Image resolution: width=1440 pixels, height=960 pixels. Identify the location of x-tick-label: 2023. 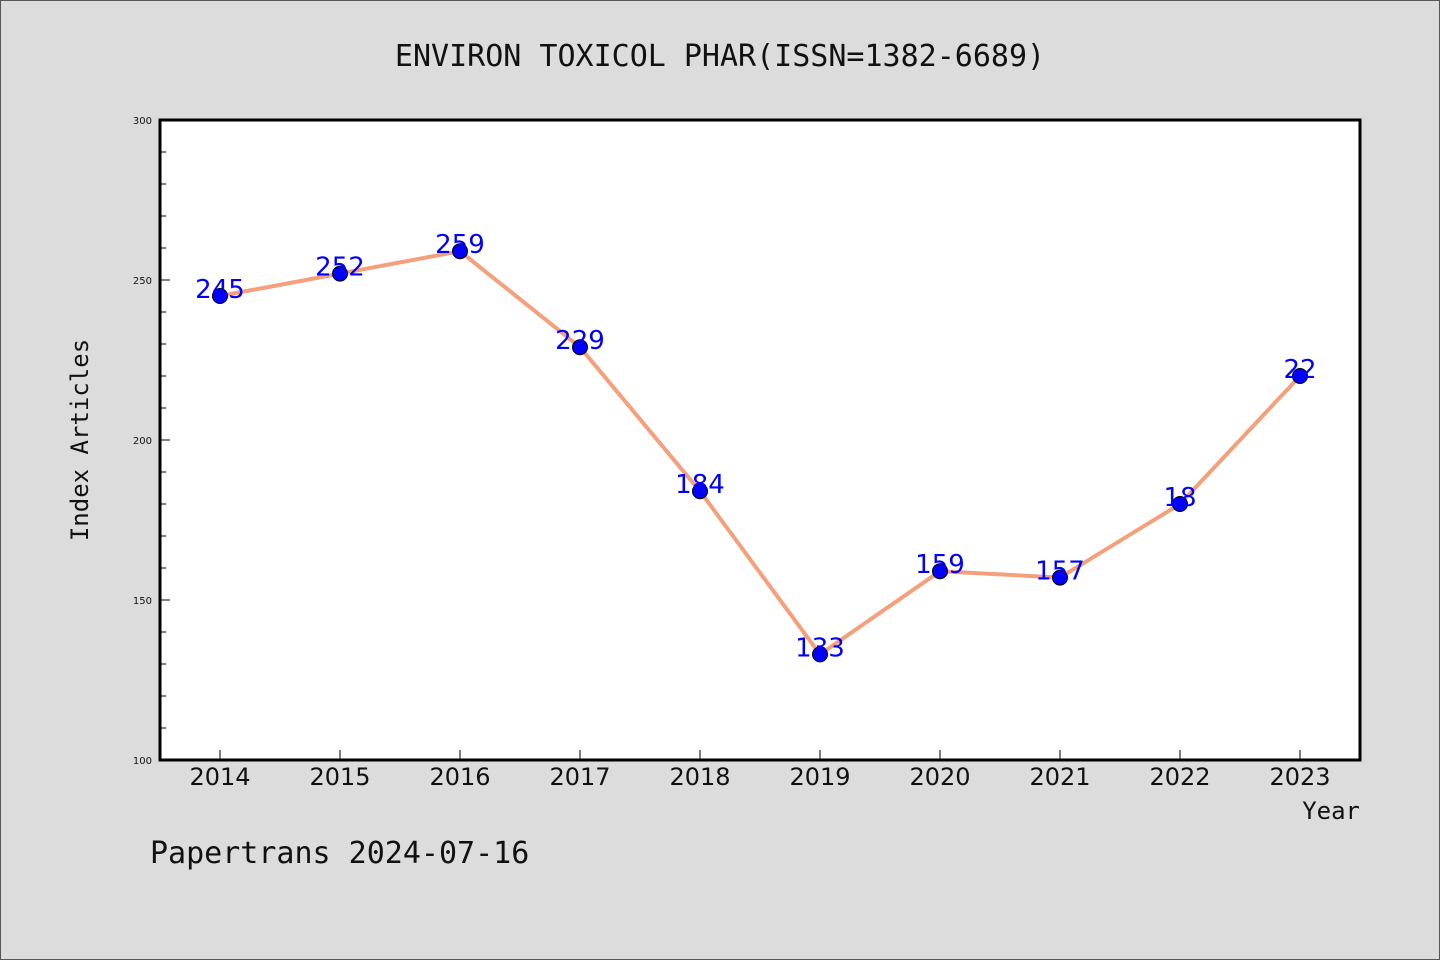
(1299, 777).